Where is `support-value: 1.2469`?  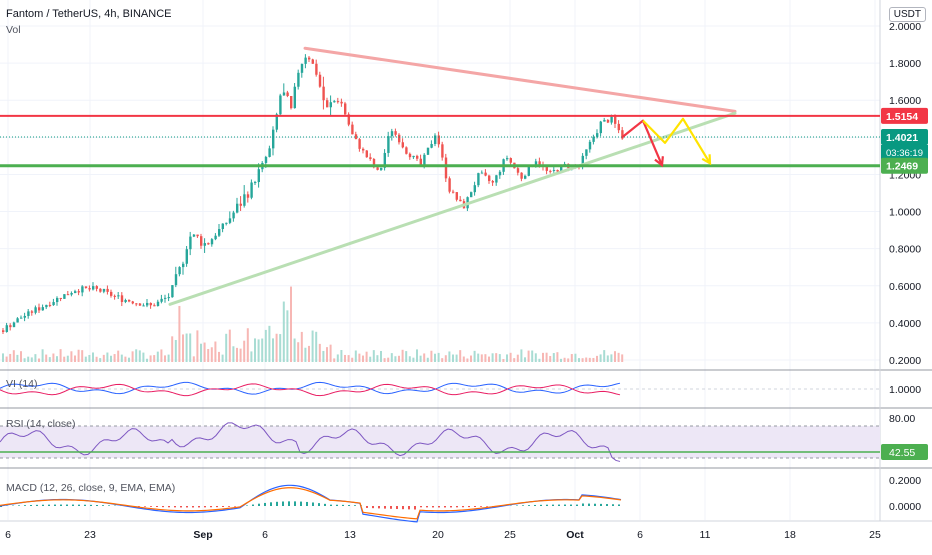
support-value: 1.2469 is located at coordinates (902, 167).